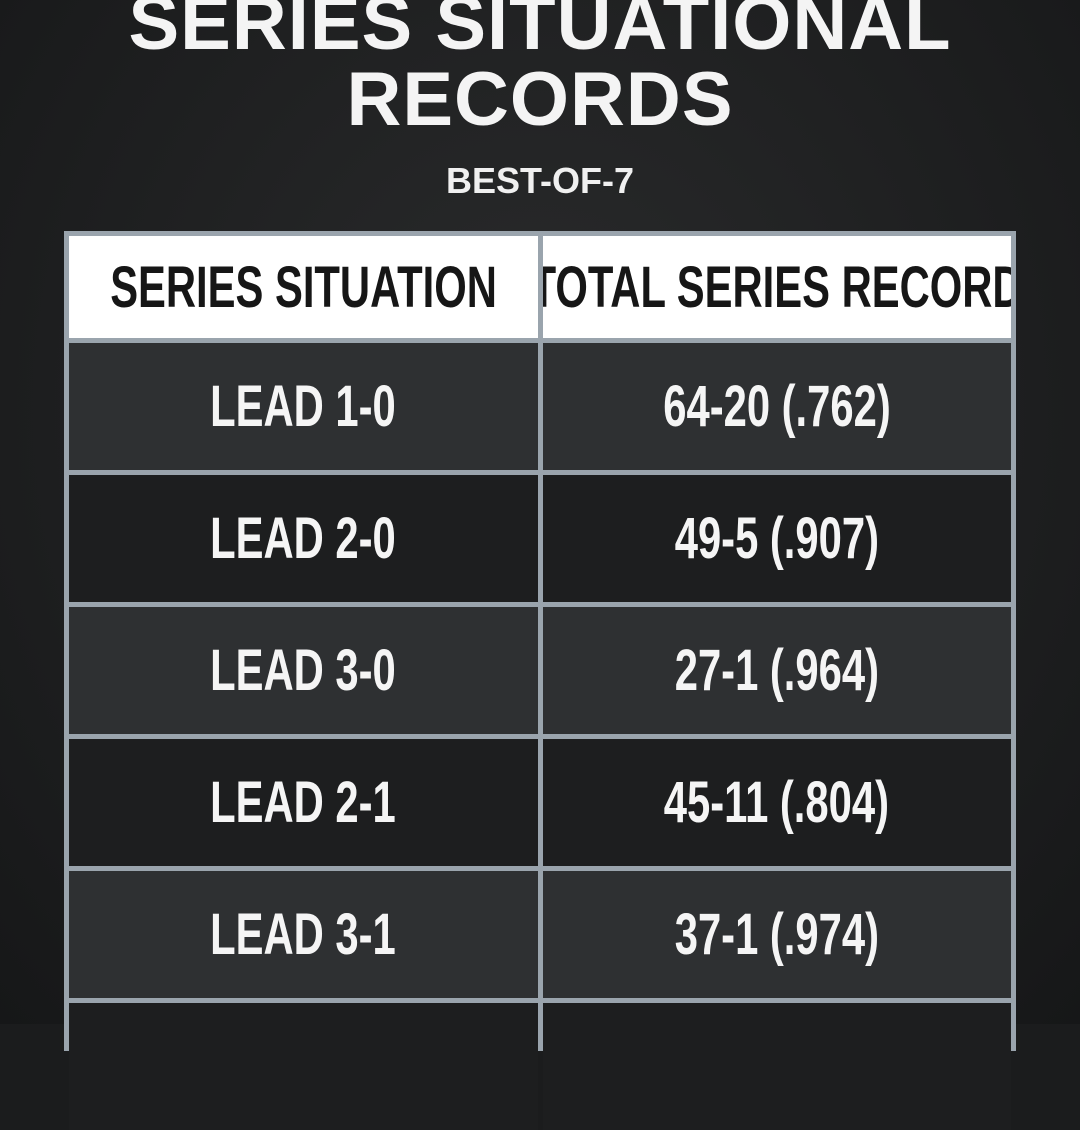  I want to click on cell-text: TOTAL SERIES RECORD, so click(777, 287).